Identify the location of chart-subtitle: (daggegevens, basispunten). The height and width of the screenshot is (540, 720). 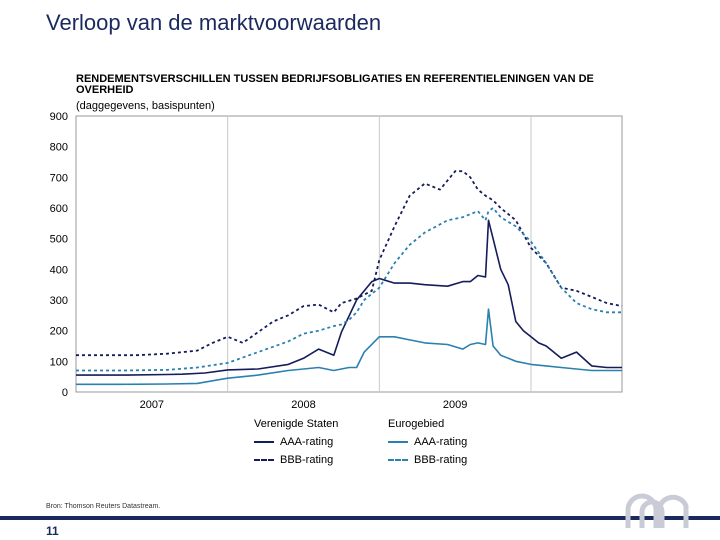
(145, 106).